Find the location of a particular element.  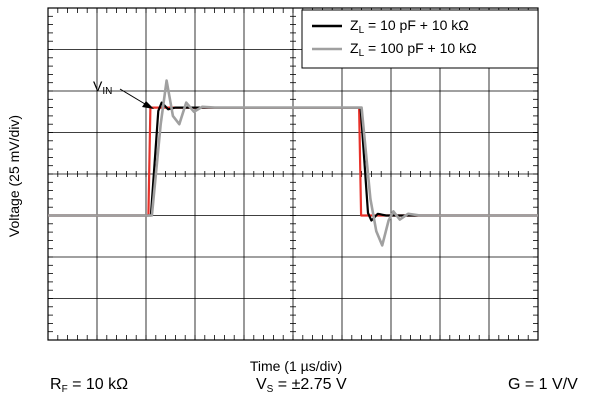

legend-box is located at coordinates (420, 39).